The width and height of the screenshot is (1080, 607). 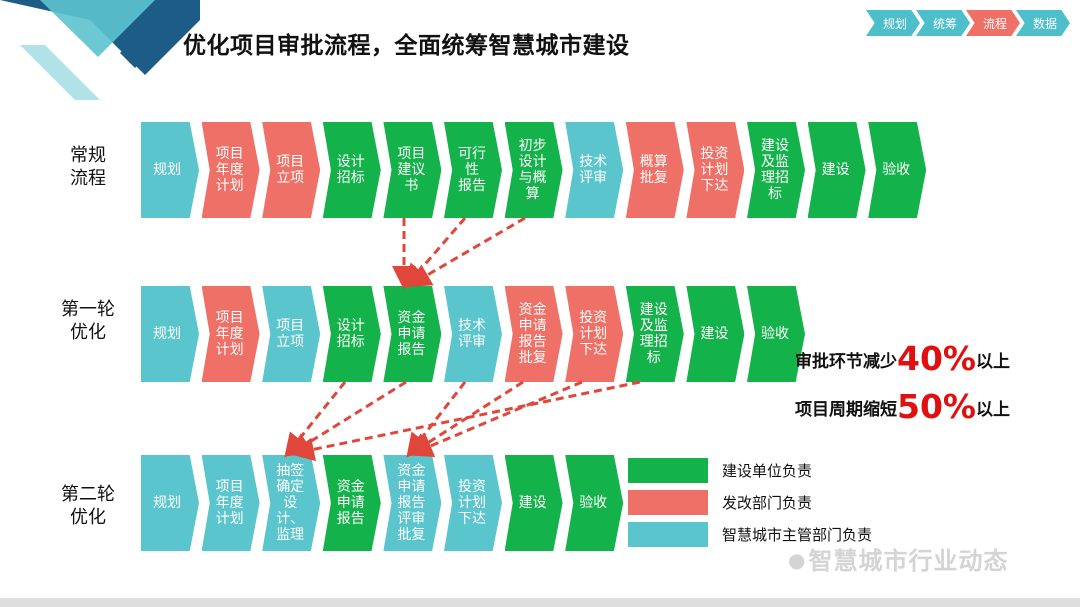 What do you see at coordinates (540, 602) in the screenshot?
I see `bottom-bar` at bounding box center [540, 602].